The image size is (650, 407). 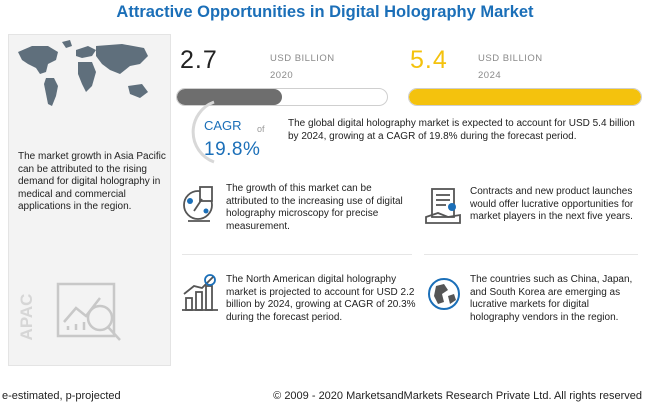 What do you see at coordinates (429, 60) in the screenshot?
I see `value-2024: 5.4` at bounding box center [429, 60].